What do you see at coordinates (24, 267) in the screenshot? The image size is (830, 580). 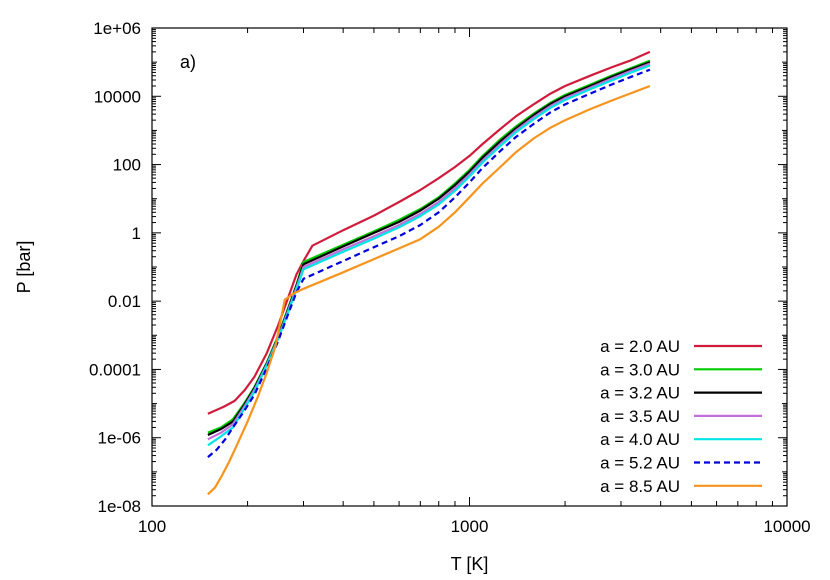 I see `y-axis-title: P [bar]` at bounding box center [24, 267].